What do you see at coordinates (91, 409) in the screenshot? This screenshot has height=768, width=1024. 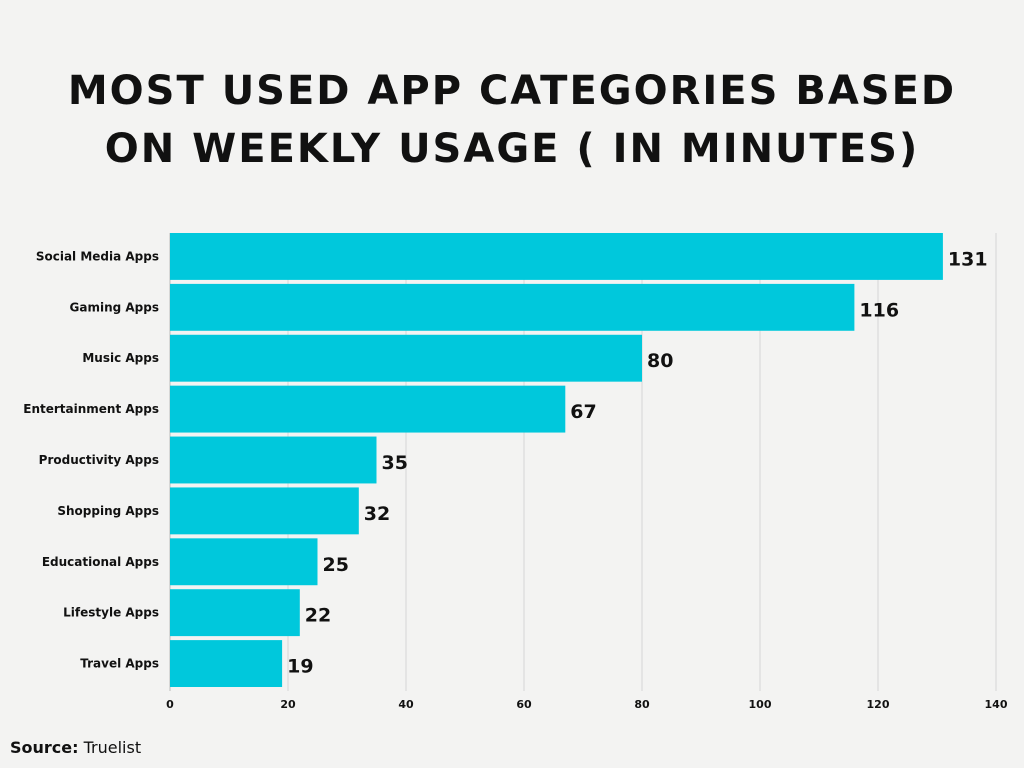 I see `category-label: Entertainment Apps` at bounding box center [91, 409].